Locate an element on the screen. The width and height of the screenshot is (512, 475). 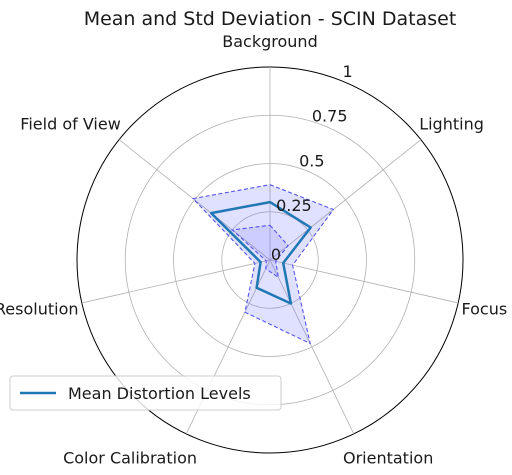
axis-label-resolution: Resolution is located at coordinates (39, 309).